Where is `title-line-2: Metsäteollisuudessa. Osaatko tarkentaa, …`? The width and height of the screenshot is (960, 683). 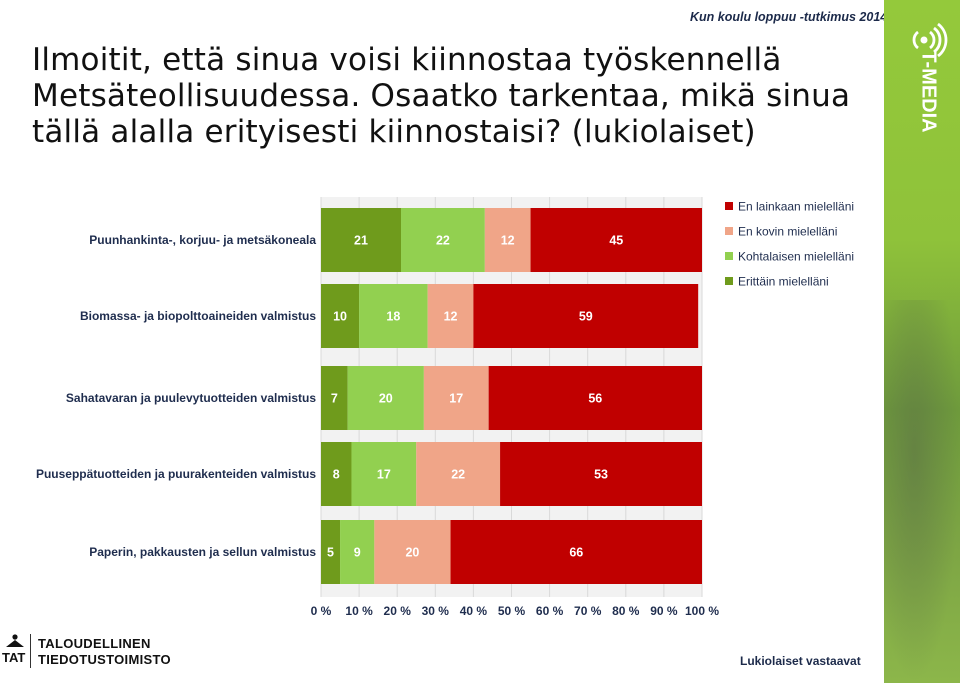
title-line-2: Metsäteollisuudessa. Osaatko tarkentaa, … is located at coordinates (441, 96).